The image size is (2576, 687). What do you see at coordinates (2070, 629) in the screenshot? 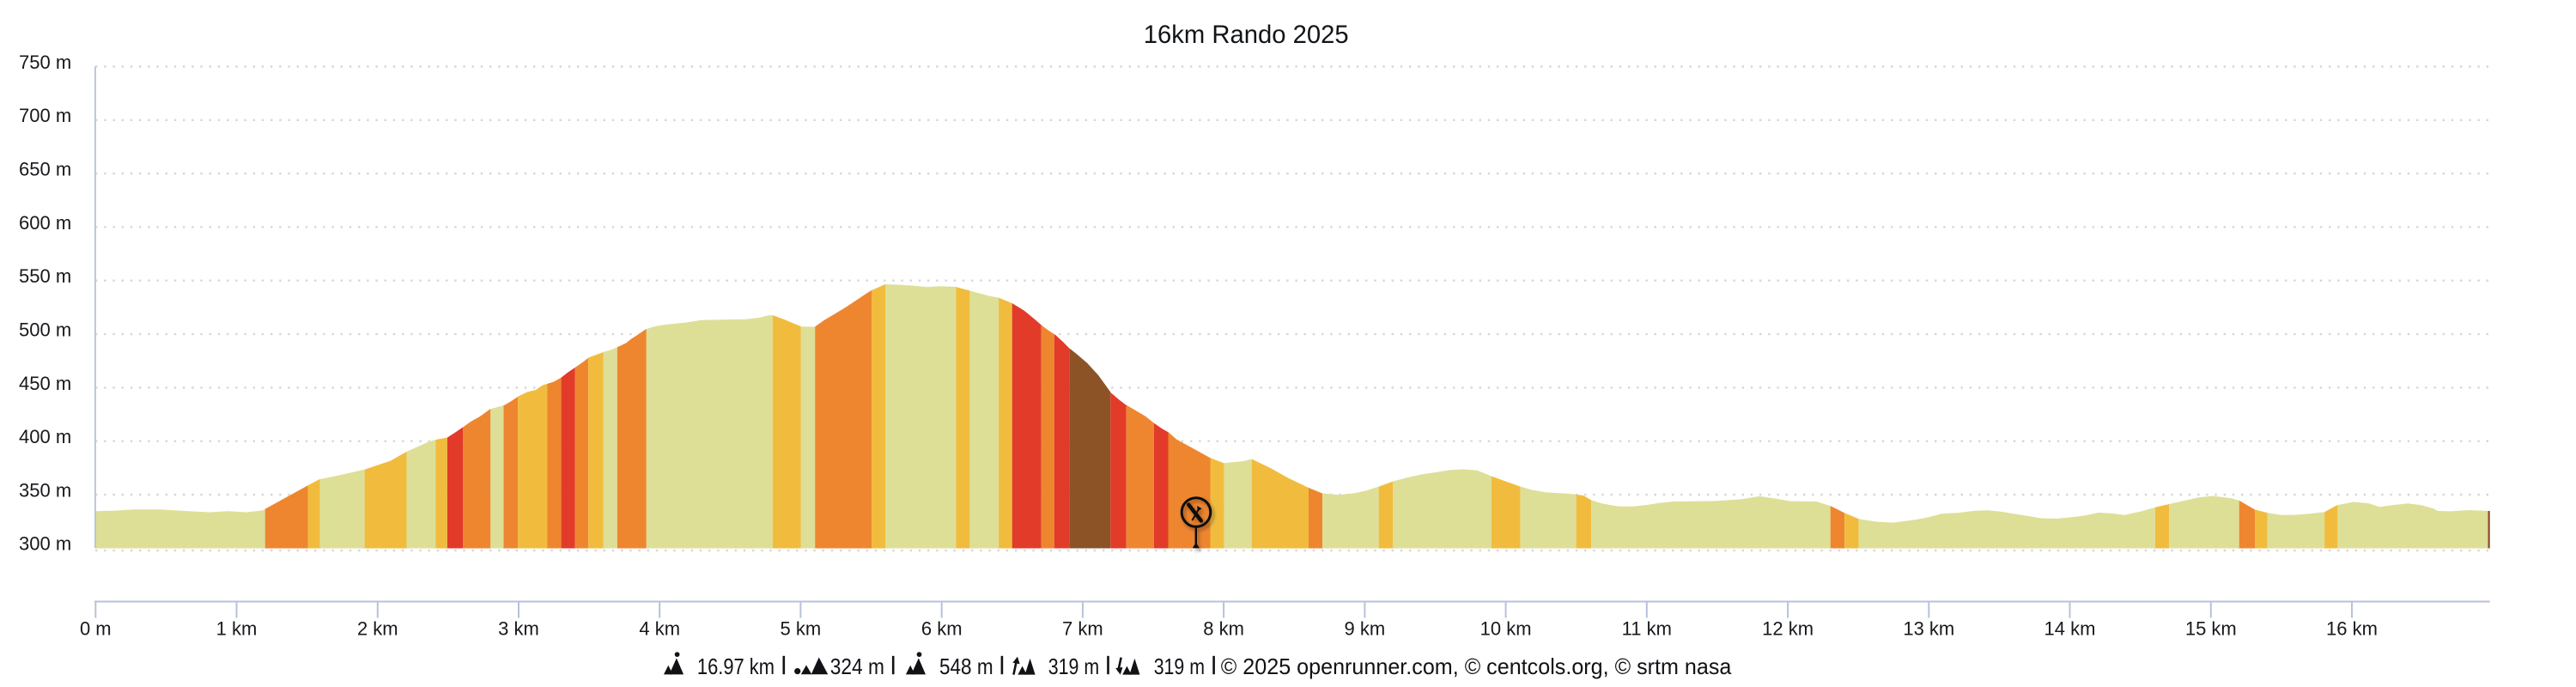
I see `svg-text: 14 km` at bounding box center [2070, 629].